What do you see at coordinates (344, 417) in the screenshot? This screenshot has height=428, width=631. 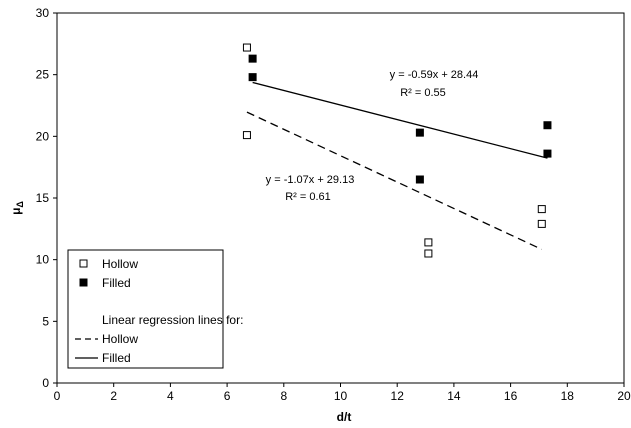 I see `x-axis-title: d/t` at bounding box center [344, 417].